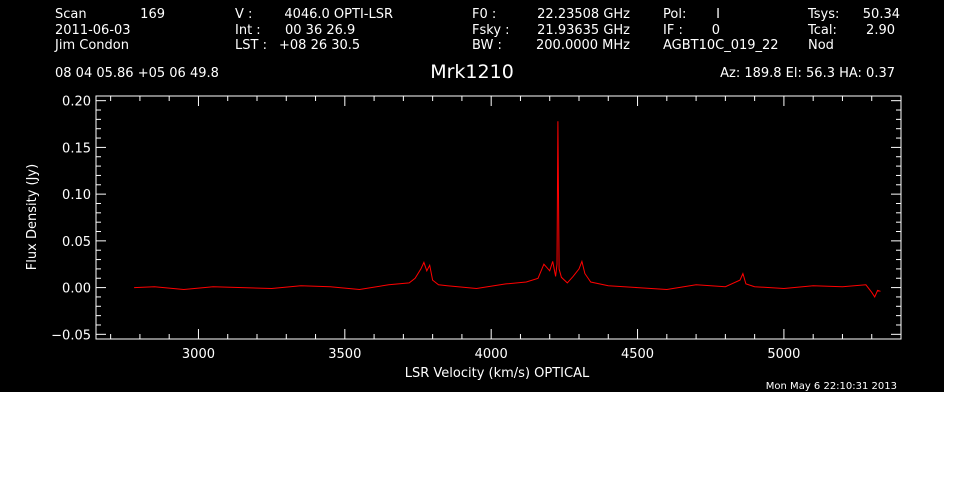 Image resolution: width=962 pixels, height=490 pixels. What do you see at coordinates (716, 30) in the screenshot?
I see `if-value: 0` at bounding box center [716, 30].